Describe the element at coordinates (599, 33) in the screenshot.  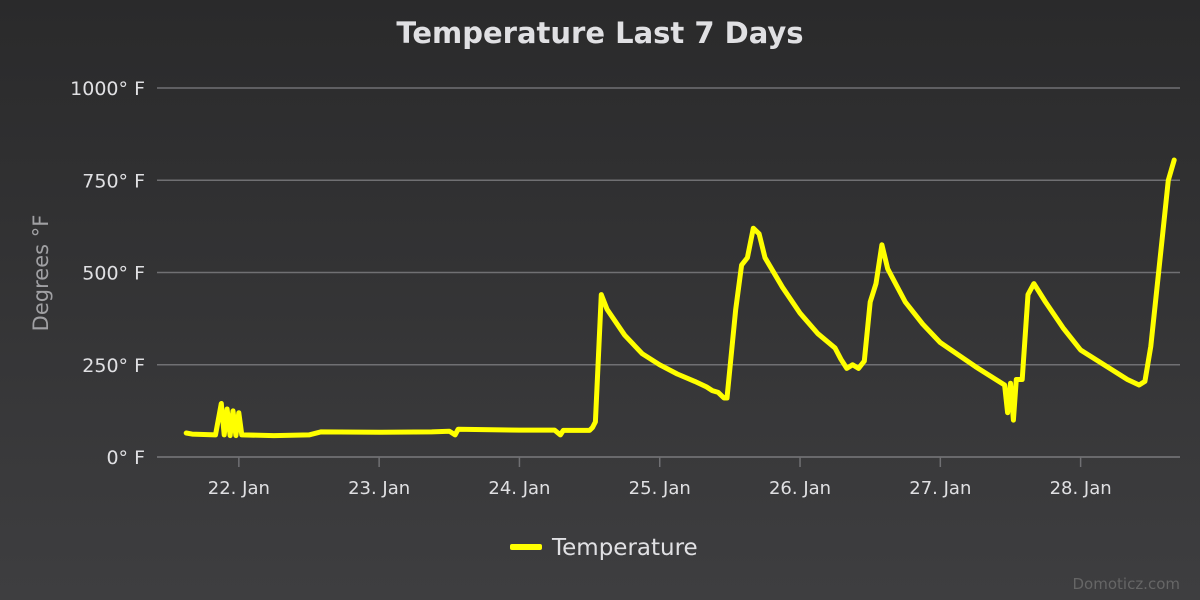
I see `chart-title: Temperature Last 7 Days` at that location.